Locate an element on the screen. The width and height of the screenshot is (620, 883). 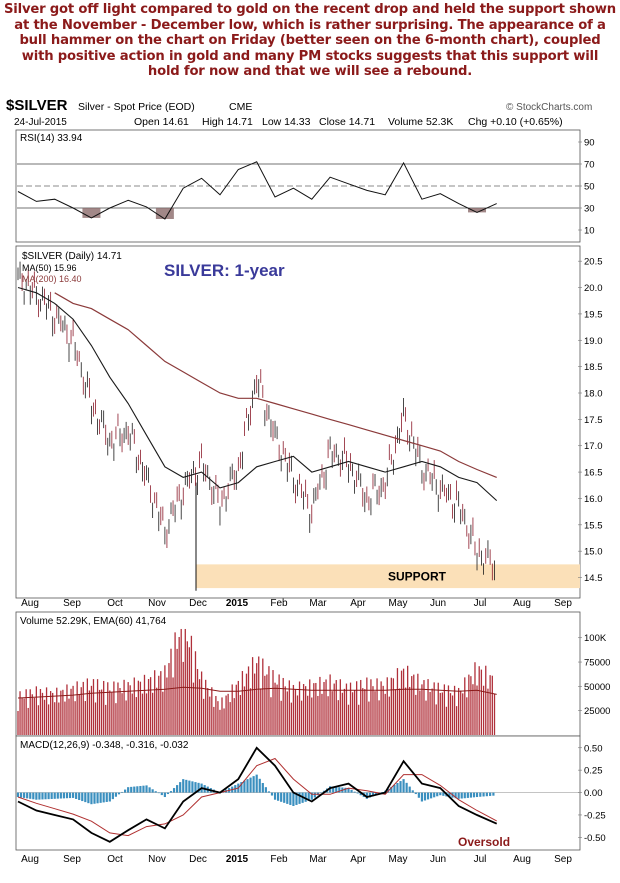
price-tick-label: 14.5 is located at coordinates (593, 578).